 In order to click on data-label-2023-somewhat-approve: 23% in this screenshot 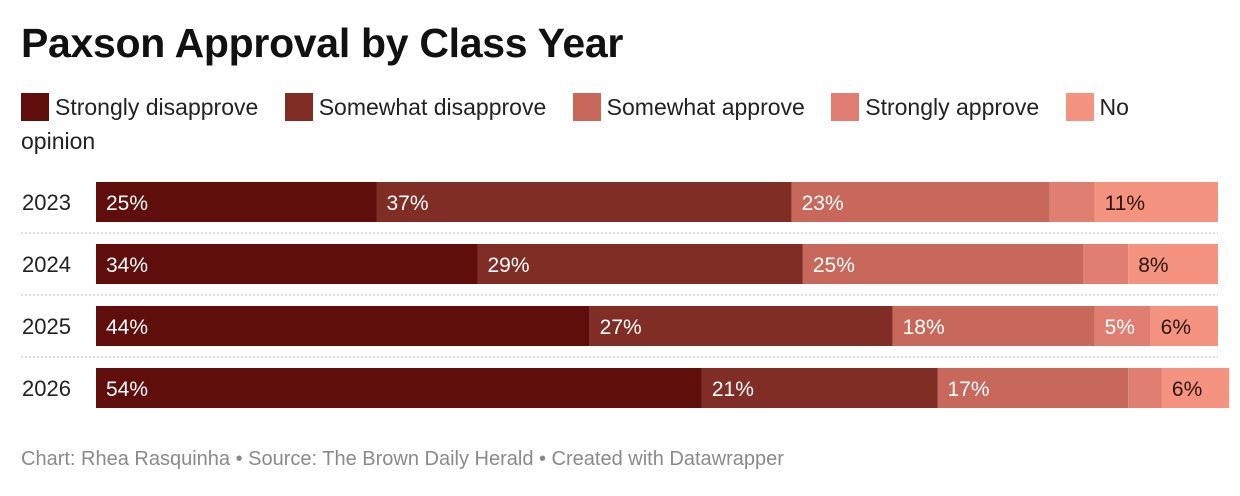, I will do `click(823, 203)`.